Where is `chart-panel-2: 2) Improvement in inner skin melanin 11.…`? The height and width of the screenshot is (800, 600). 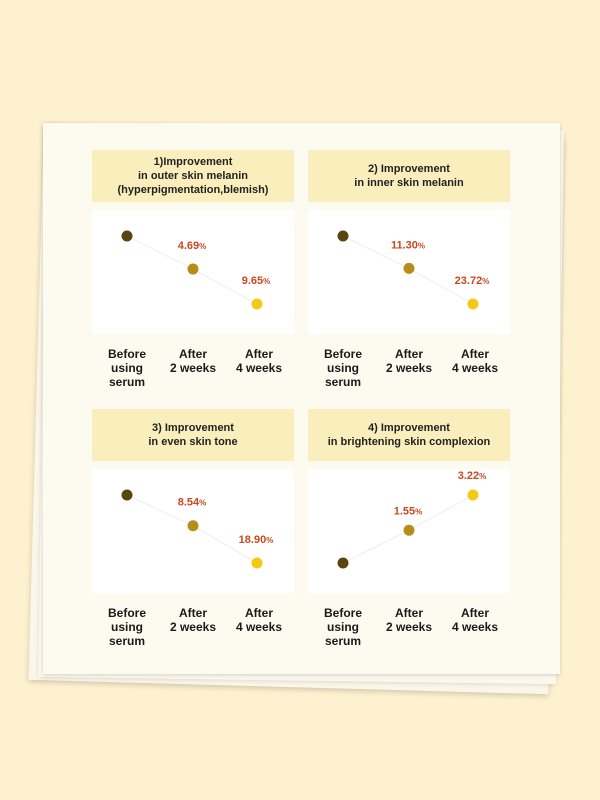
chart-panel-2: 2) Improvement in inner skin melanin 11.… is located at coordinates (409, 269).